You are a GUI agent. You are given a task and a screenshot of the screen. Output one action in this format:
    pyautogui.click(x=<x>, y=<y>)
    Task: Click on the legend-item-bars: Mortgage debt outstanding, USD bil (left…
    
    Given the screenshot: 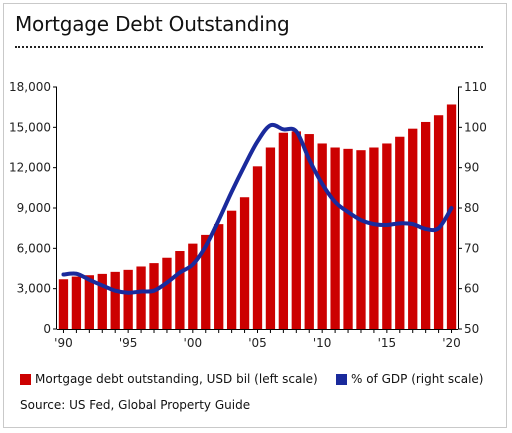 What is the action you would take?
    pyautogui.click(x=169, y=379)
    